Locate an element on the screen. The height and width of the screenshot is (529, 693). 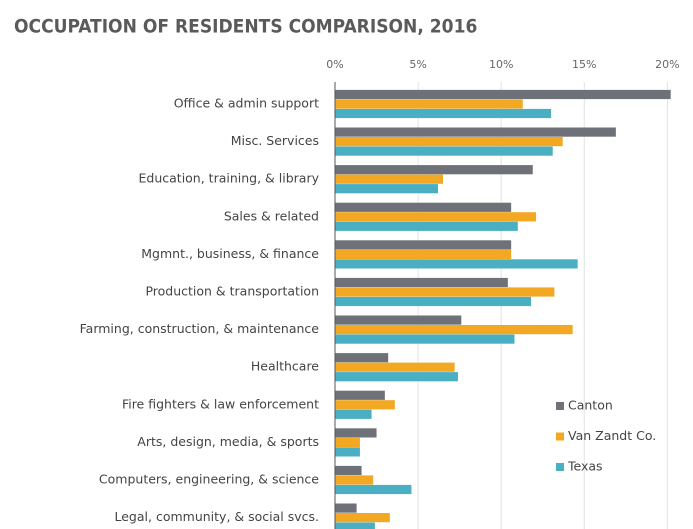
y-tick-label: Farming, construction, & maintenance is located at coordinates (200, 328).